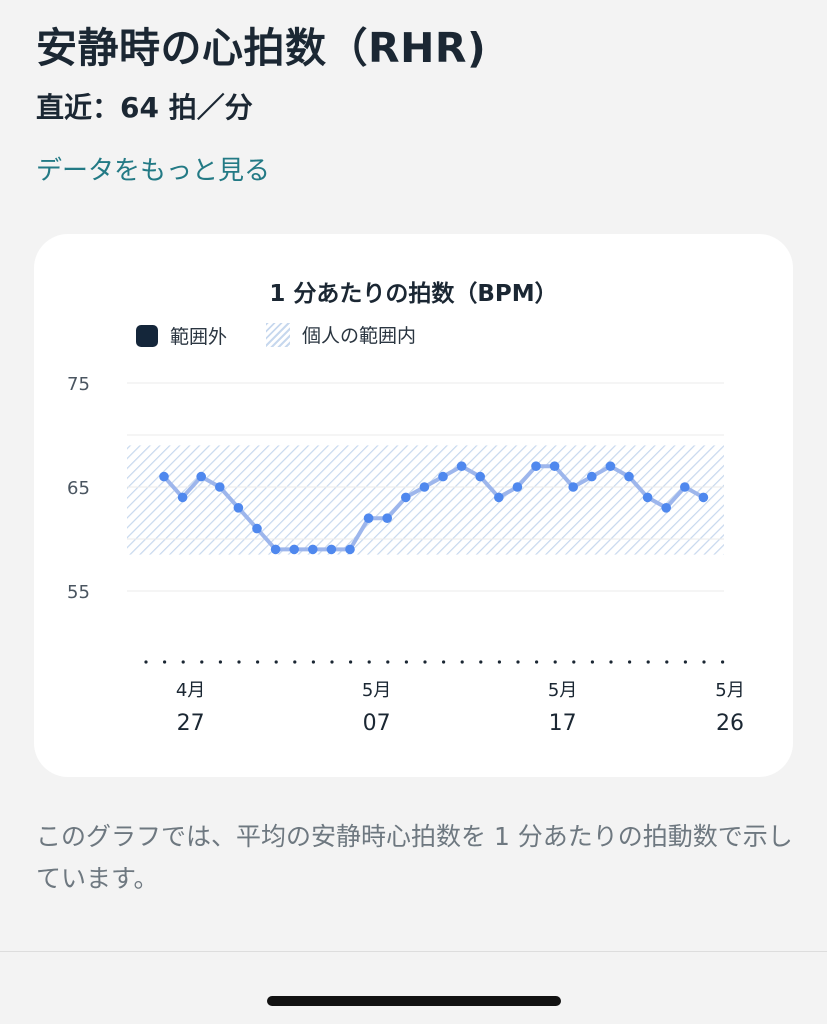  I want to click on page-title: 安静時の心拍数（RHR), so click(261, 48).